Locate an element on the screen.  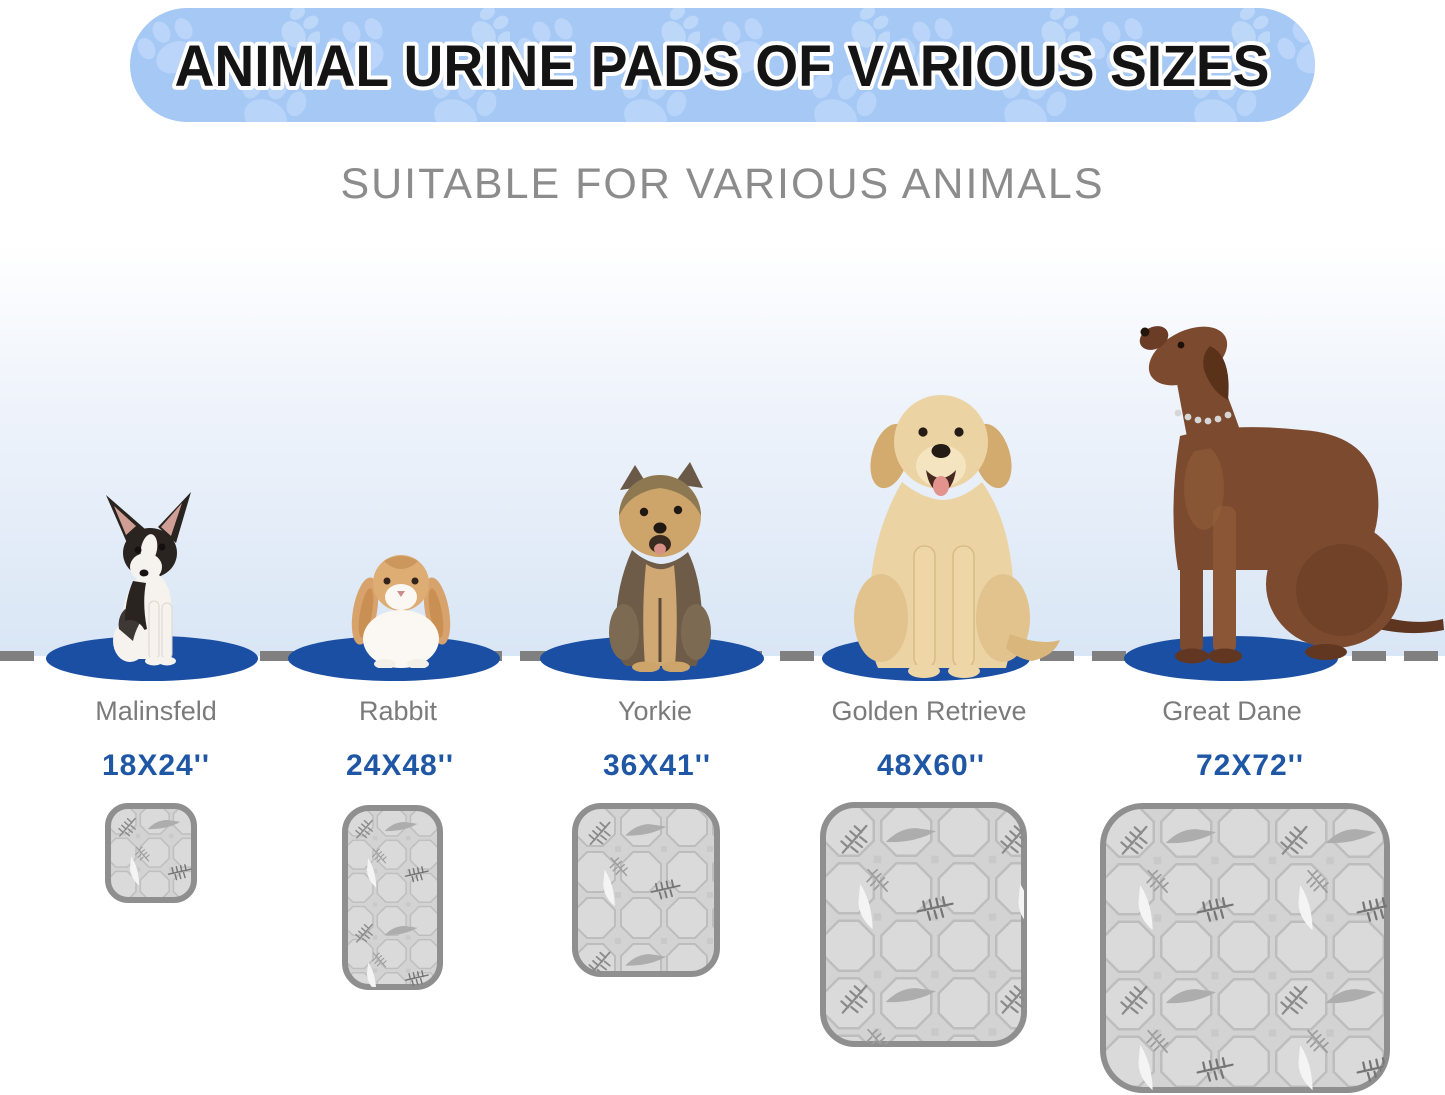
animal-name-label: Malinsfeld is located at coordinates (156, 711).